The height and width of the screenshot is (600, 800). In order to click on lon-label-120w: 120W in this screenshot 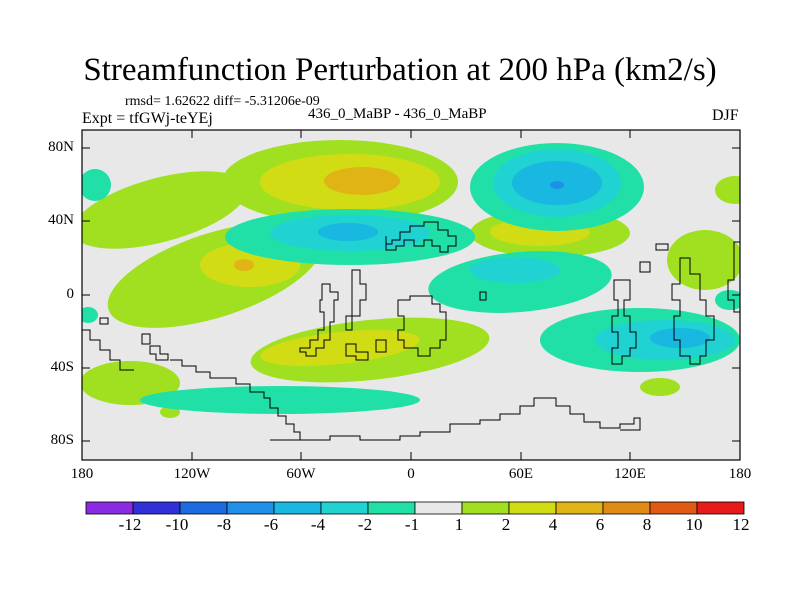, I will do `click(192, 474)`.